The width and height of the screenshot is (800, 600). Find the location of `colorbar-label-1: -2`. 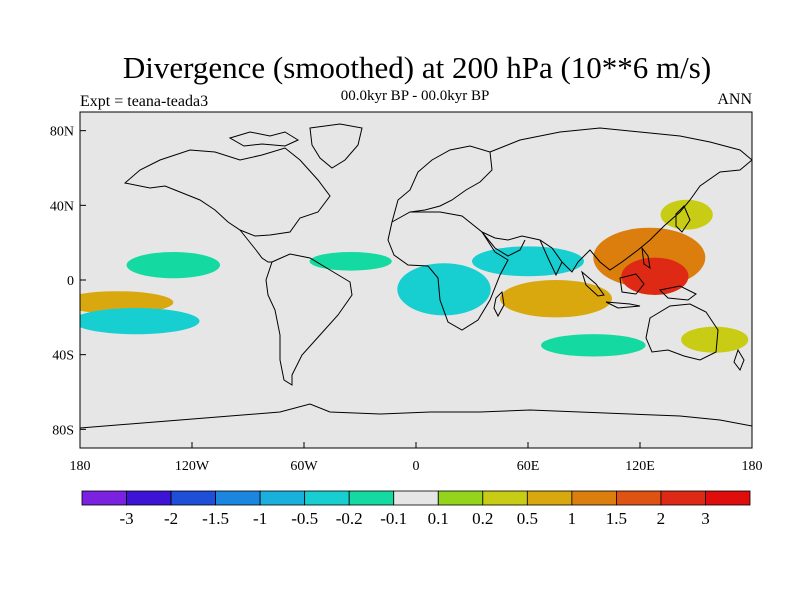

colorbar-label-1: -2 is located at coordinates (171, 518).